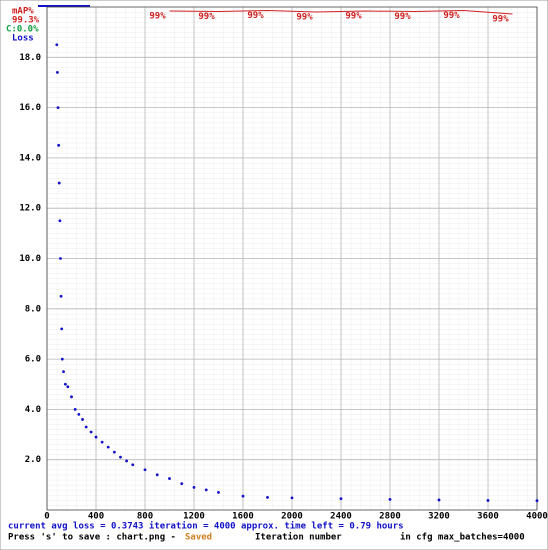 Image resolution: width=548 pixels, height=550 pixels. What do you see at coordinates (33, 460) in the screenshot?
I see `y-tick-label: 2.0` at bounding box center [33, 460].